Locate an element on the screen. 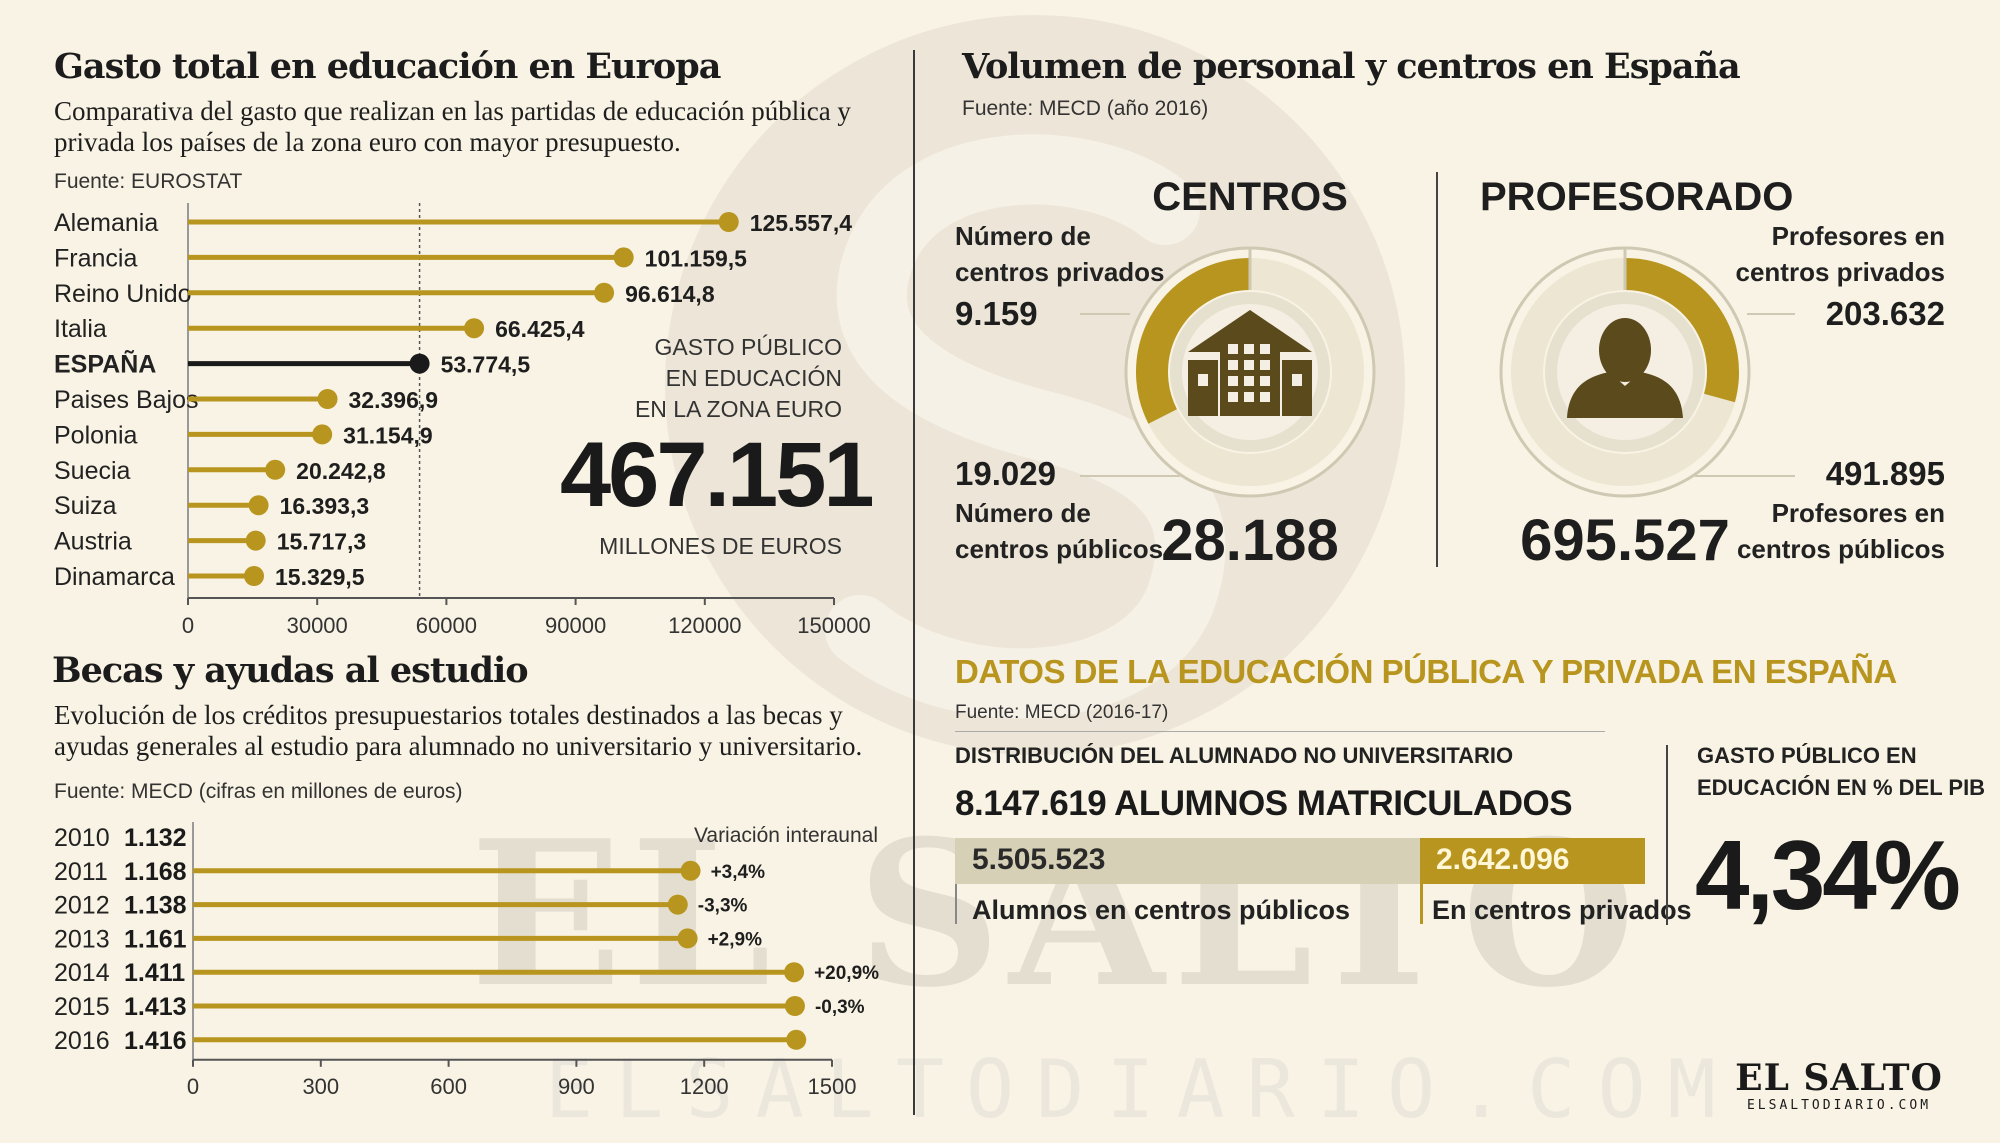 The width and height of the screenshot is (2000, 1143). category-label: Dinamarca is located at coordinates (114, 577).